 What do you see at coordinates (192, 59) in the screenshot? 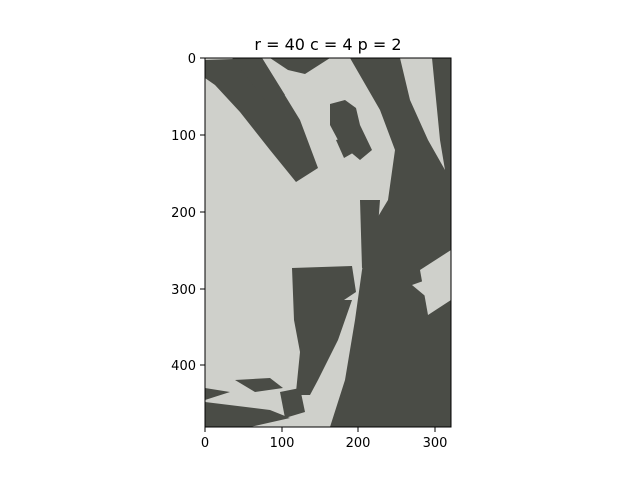
I see `y-tick-label: 0` at bounding box center [192, 59].